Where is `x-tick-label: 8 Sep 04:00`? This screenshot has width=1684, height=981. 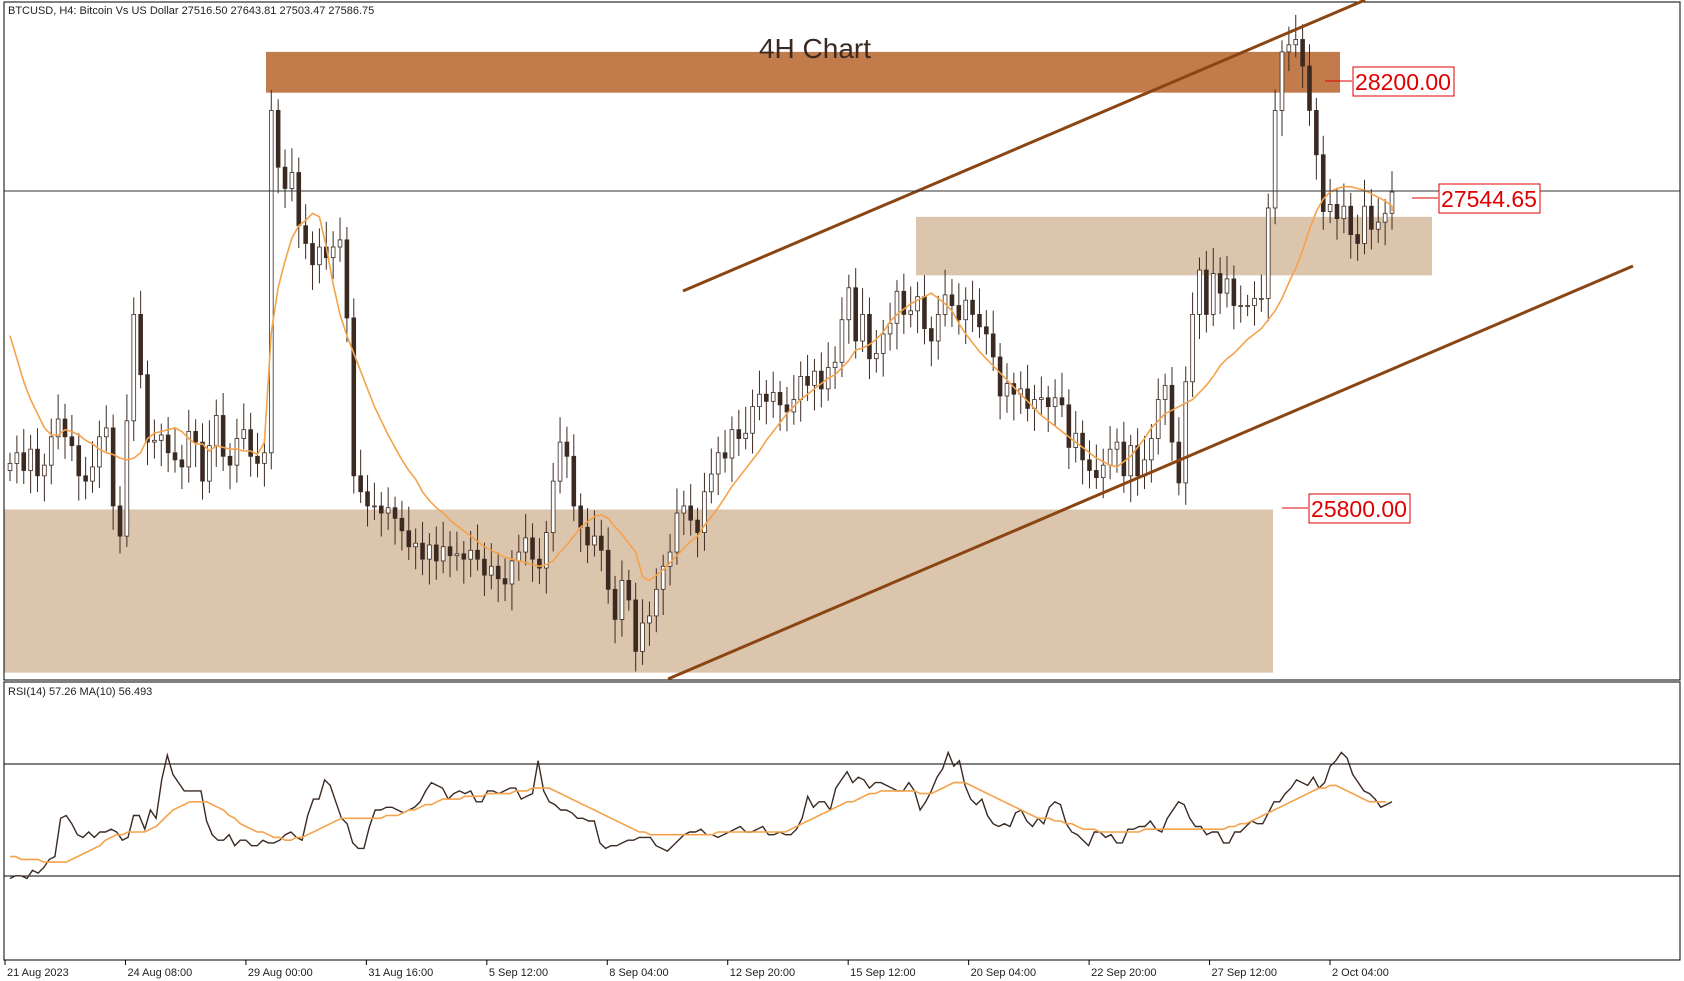 x-tick-label: 8 Sep 04:00 is located at coordinates (638, 973).